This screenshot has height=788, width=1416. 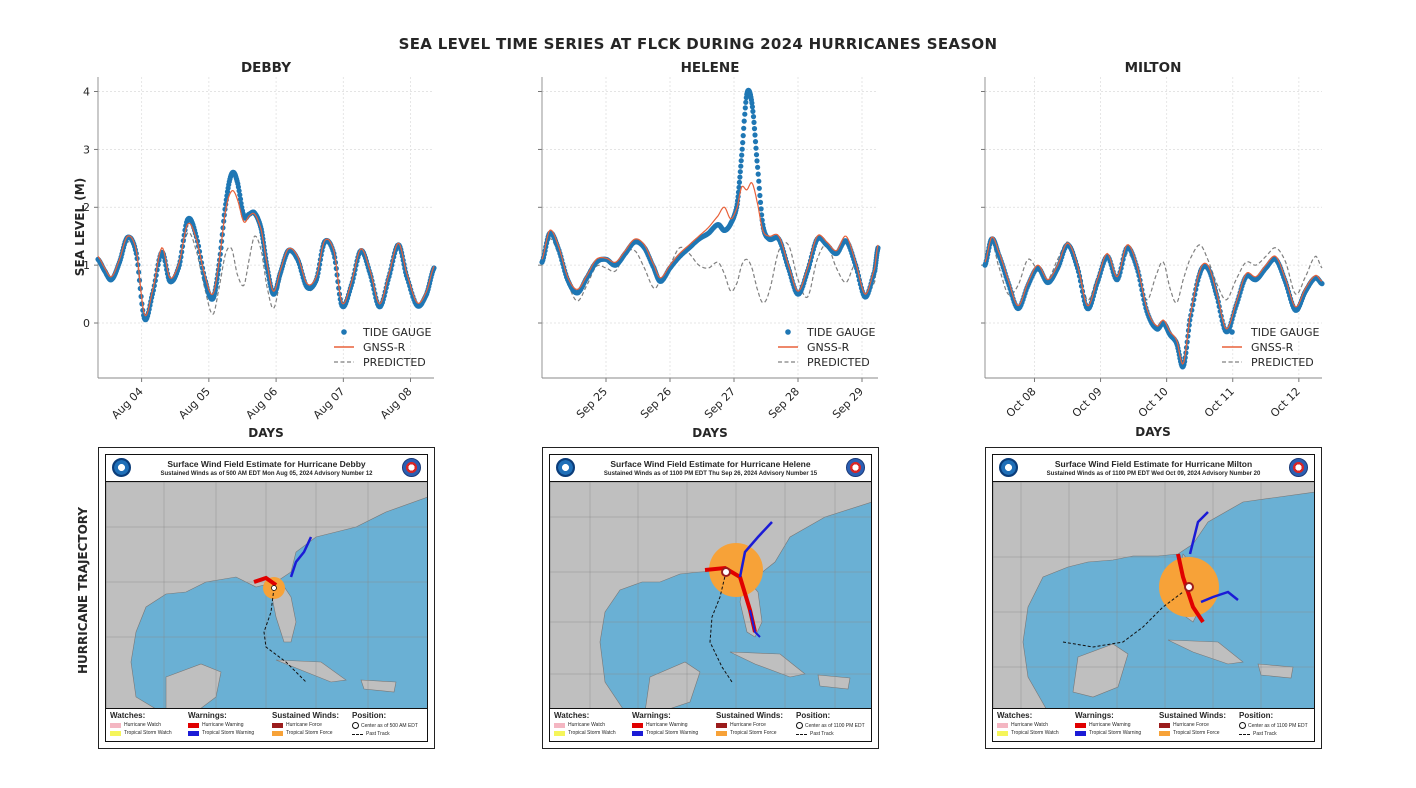 What do you see at coordinates (1153, 432) in the screenshot?
I see `x-axis-label-milton: DAYS` at bounding box center [1153, 432].